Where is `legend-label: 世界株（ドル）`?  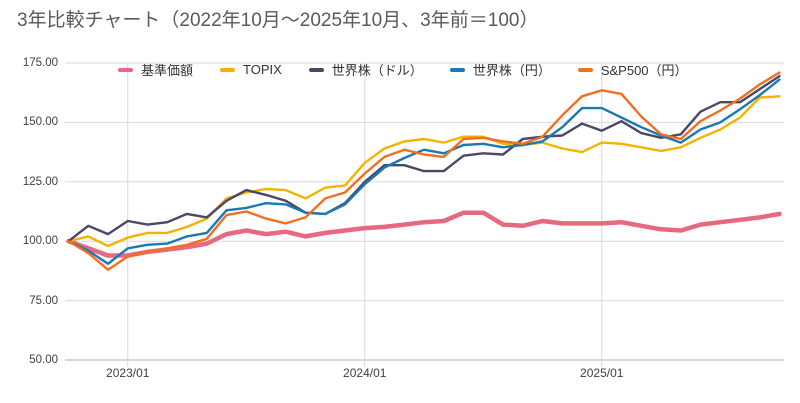
legend-label: 世界株（ドル） is located at coordinates (377, 70).